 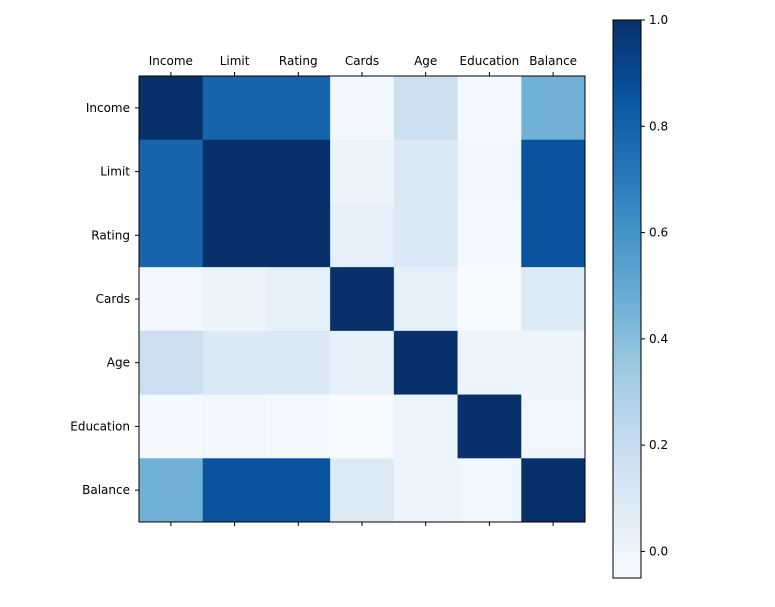 What do you see at coordinates (658, 233) in the screenshot?
I see `colorbar-tick-label: 0.6` at bounding box center [658, 233].